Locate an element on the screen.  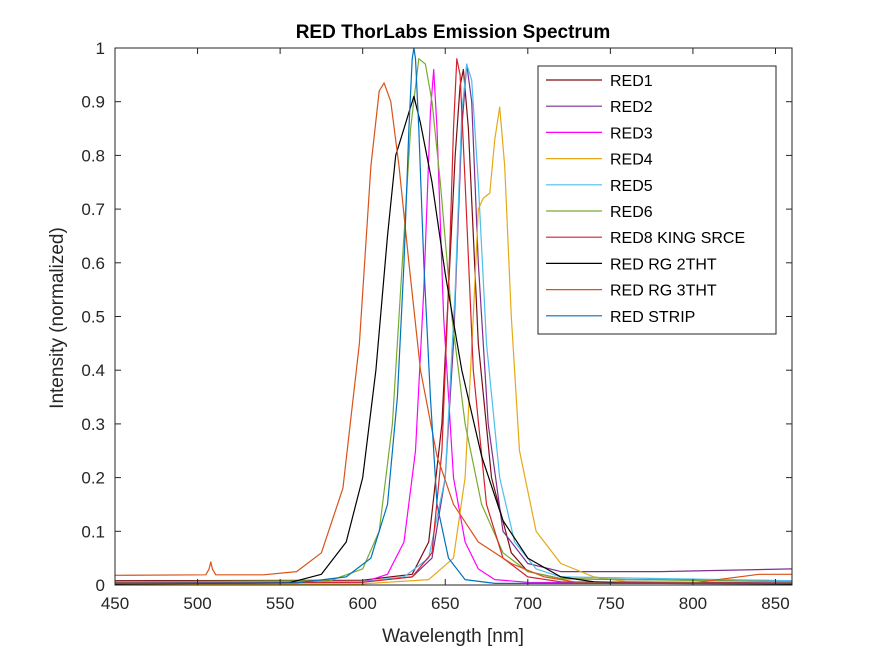
x-tick-label: 650 is located at coordinates (445, 603).